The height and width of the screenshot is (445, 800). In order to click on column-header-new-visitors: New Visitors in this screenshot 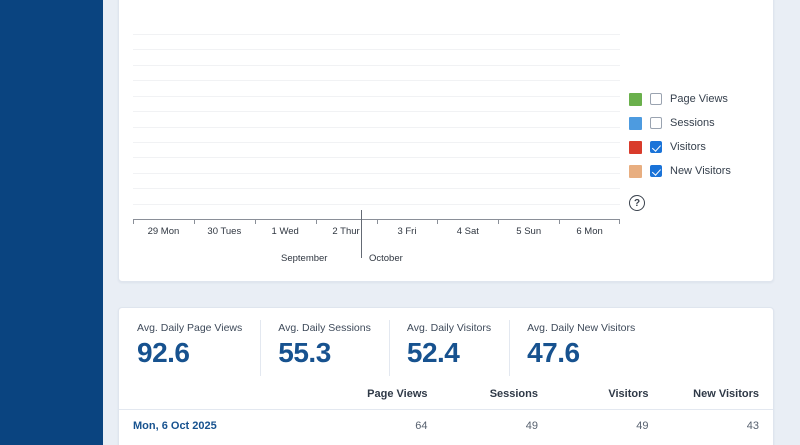, I will do `click(717, 396)`.